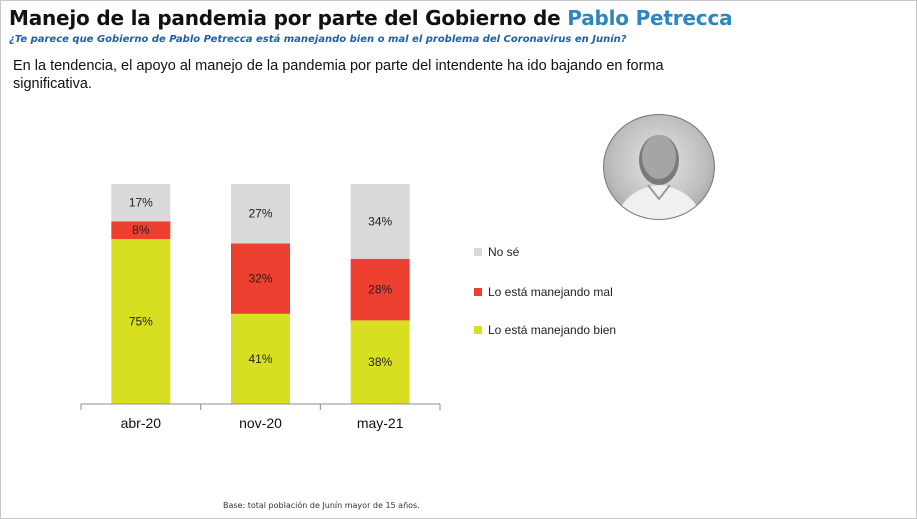 Image resolution: width=917 pixels, height=519 pixels. Describe the element at coordinates (650, 18) in the screenshot. I see `title-name: Pablo Petrecca` at that location.